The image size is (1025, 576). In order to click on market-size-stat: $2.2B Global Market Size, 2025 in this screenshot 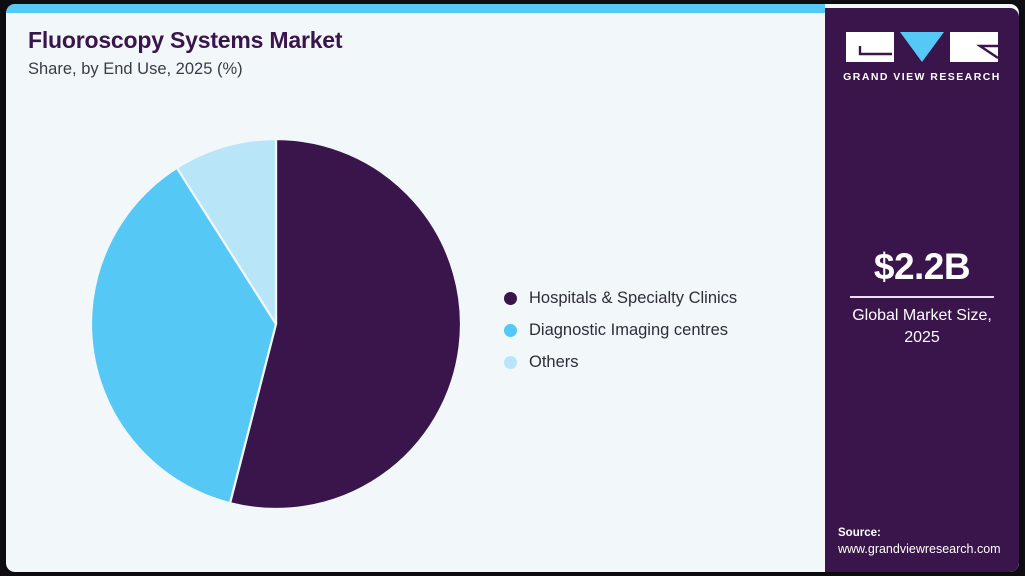, I will do `click(922, 297)`.